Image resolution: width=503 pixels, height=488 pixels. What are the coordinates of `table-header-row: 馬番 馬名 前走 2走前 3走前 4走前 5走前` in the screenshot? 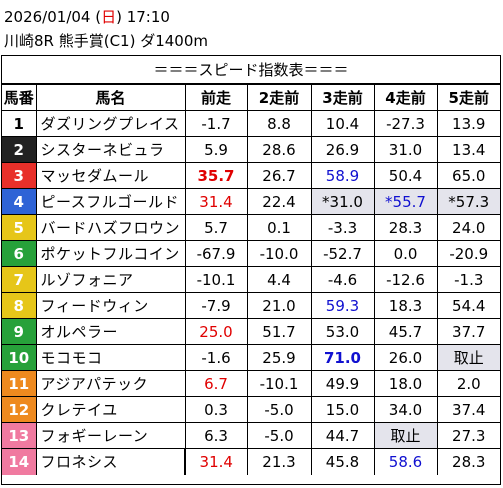 It's located at (251, 97).